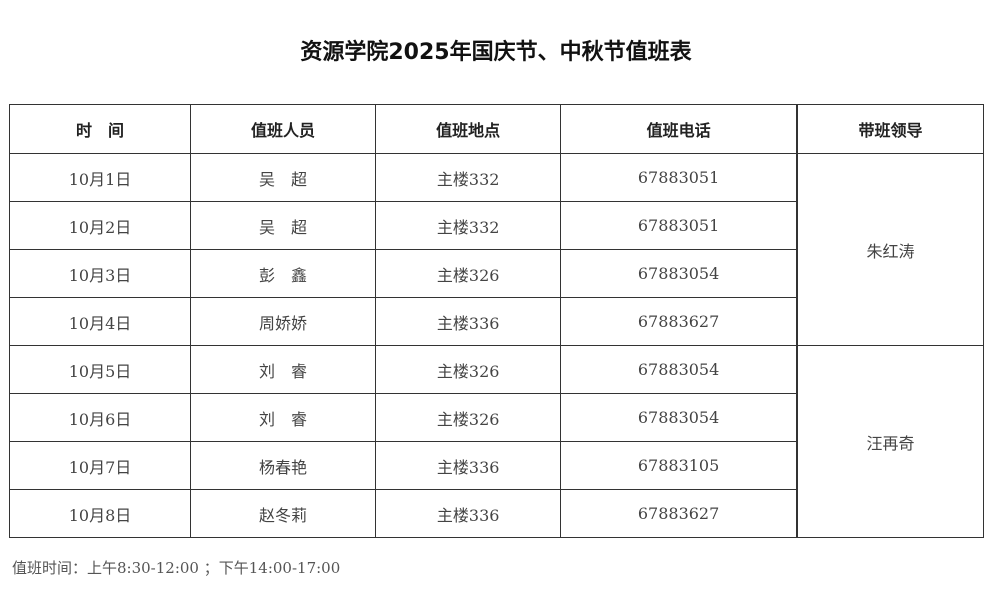 The image size is (992, 604). I want to click on date-cell: 10月7日, so click(100, 465).